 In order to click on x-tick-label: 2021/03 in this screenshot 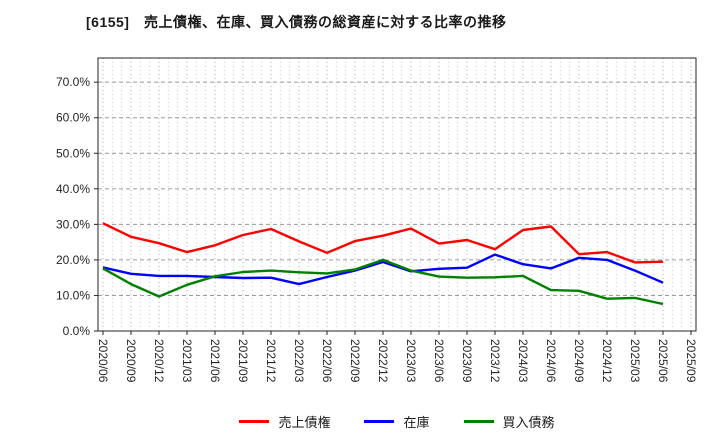, I will do `click(187, 361)`.